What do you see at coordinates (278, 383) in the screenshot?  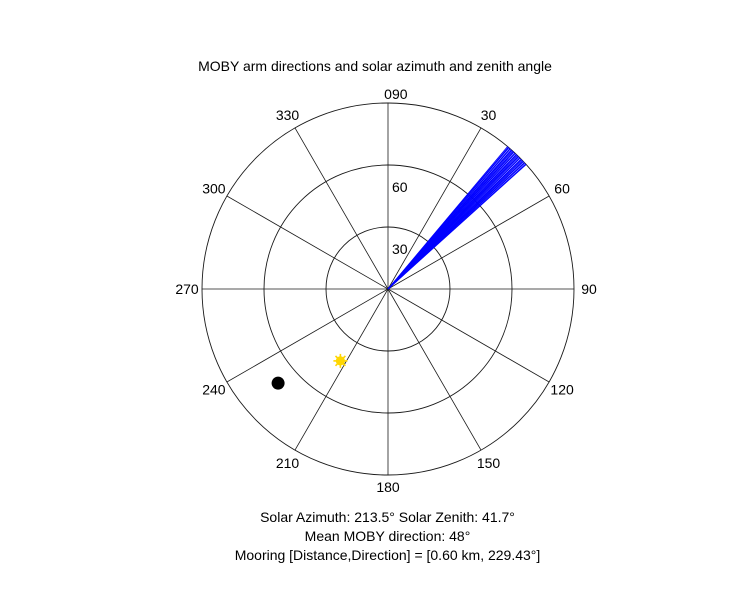 I see `mooring-point` at bounding box center [278, 383].